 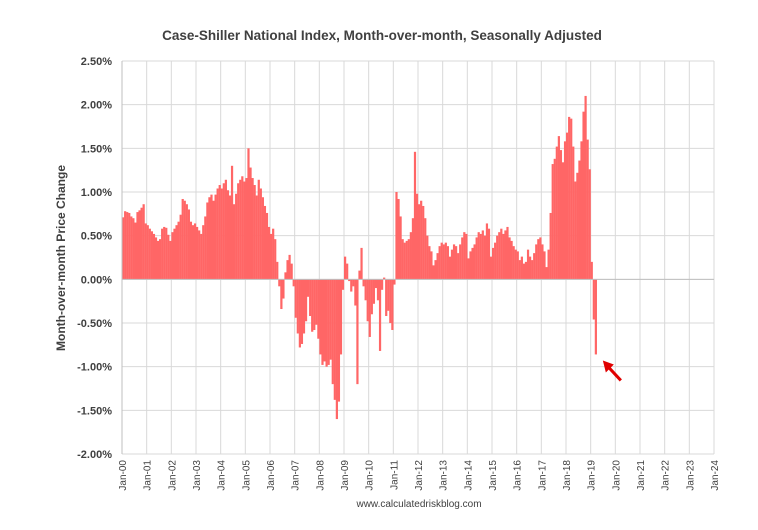 I want to click on x-tick-label: Jan-02, so click(x=172, y=475).